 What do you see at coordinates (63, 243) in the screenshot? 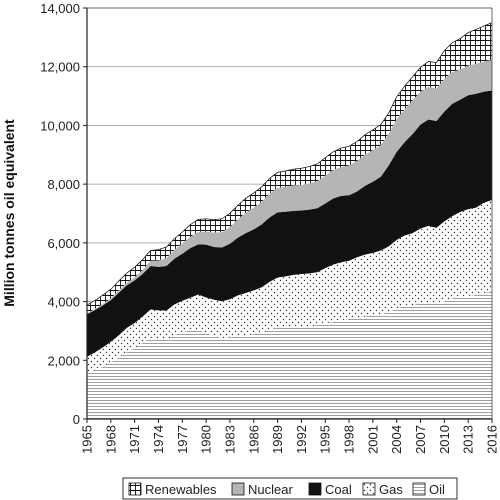
I see `y-tick-label: 6,000` at bounding box center [63, 243].